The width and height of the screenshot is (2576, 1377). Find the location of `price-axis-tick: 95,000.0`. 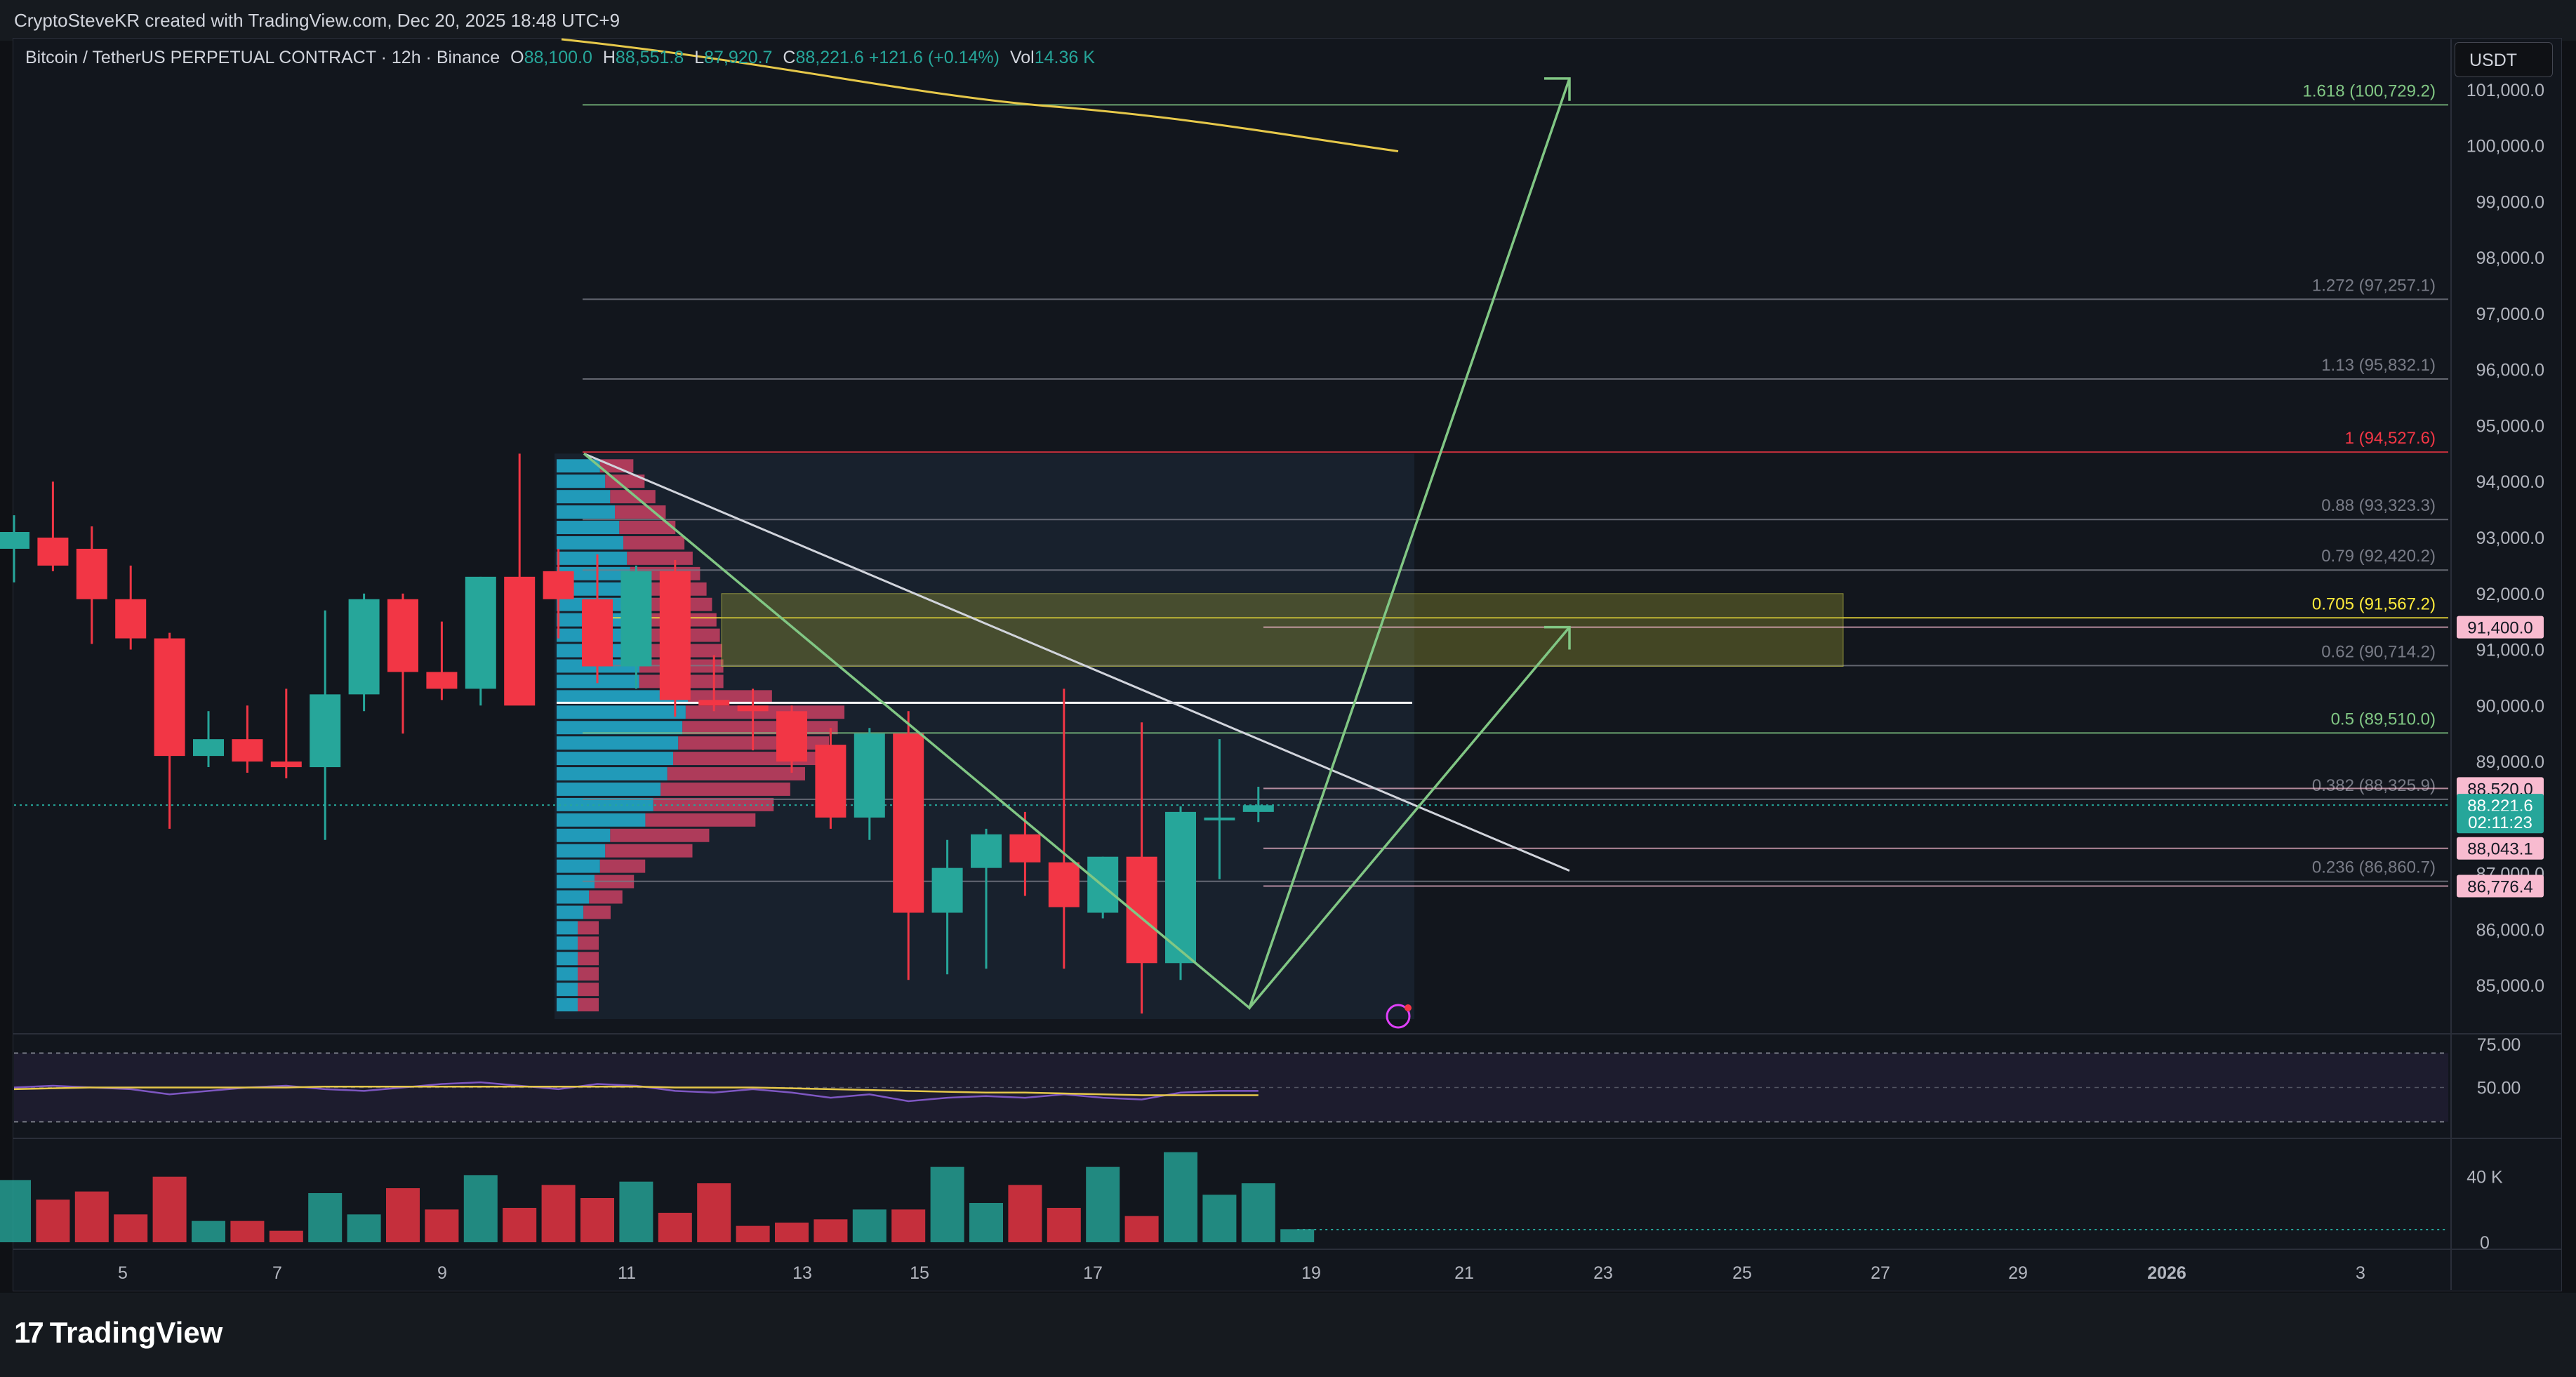

price-axis-tick: 95,000.0 is located at coordinates (2510, 426).